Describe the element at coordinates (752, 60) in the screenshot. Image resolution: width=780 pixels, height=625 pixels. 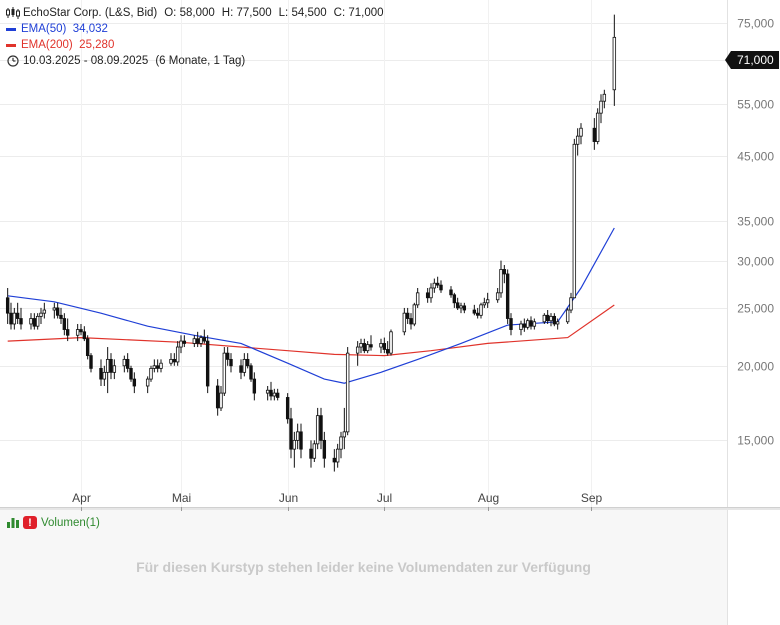
I see `last-price-tag: 71,000` at that location.